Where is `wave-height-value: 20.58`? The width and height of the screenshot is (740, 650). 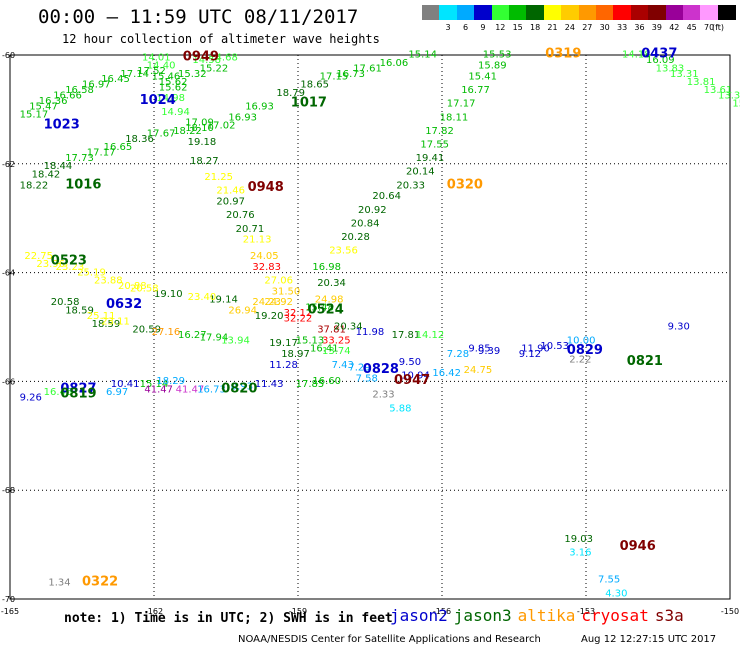 wave-height-value: 20.58 is located at coordinates (144, 289).